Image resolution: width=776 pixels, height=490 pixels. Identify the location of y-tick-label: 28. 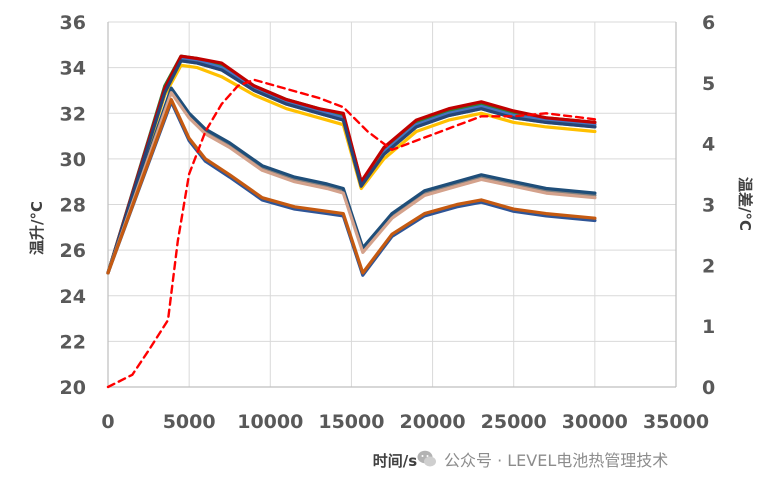
(73, 206).